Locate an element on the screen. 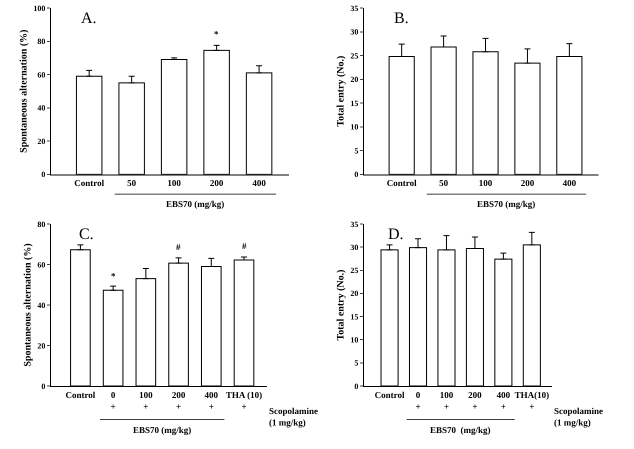 This screenshot has width=634, height=449. chart-title: A. is located at coordinates (89, 18).